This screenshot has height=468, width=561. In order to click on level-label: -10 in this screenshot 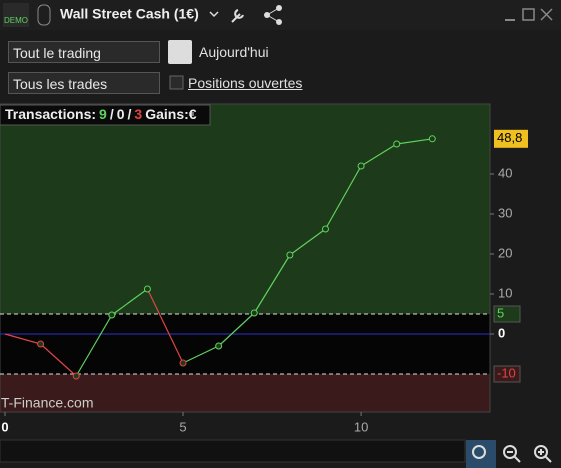, I will do `click(506, 372)`.